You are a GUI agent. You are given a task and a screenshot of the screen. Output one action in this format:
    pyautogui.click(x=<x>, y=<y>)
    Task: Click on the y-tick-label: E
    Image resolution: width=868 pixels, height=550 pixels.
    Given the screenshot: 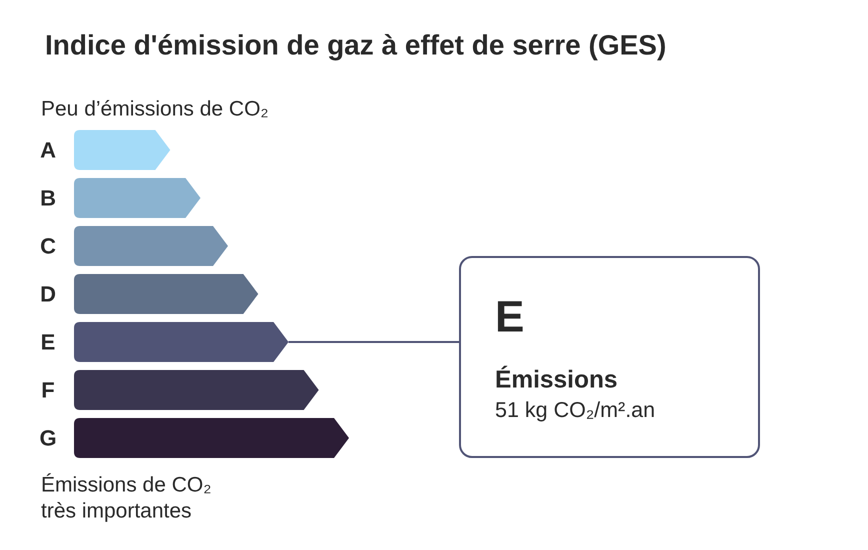 What is the action you would take?
    pyautogui.click(x=48, y=342)
    